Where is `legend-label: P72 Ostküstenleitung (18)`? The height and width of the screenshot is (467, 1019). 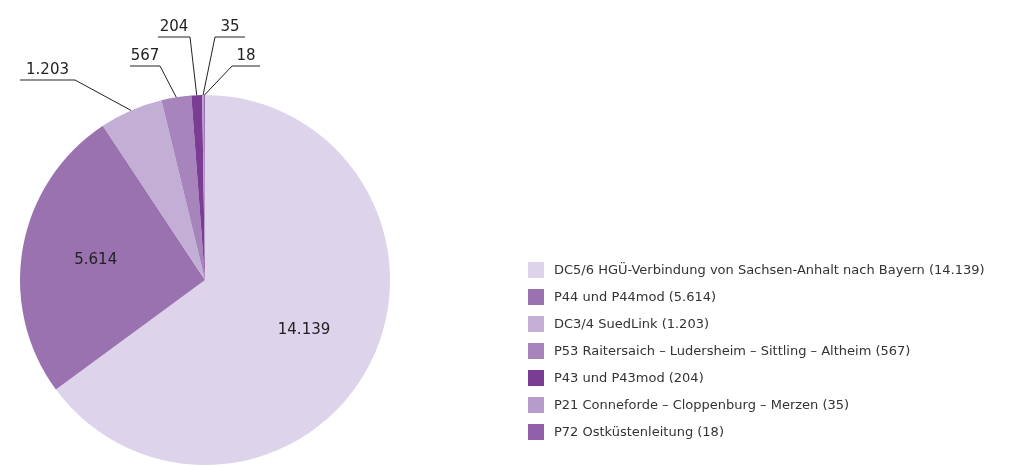 legend-label: P72 Ostküstenleitung (18) is located at coordinates (639, 431).